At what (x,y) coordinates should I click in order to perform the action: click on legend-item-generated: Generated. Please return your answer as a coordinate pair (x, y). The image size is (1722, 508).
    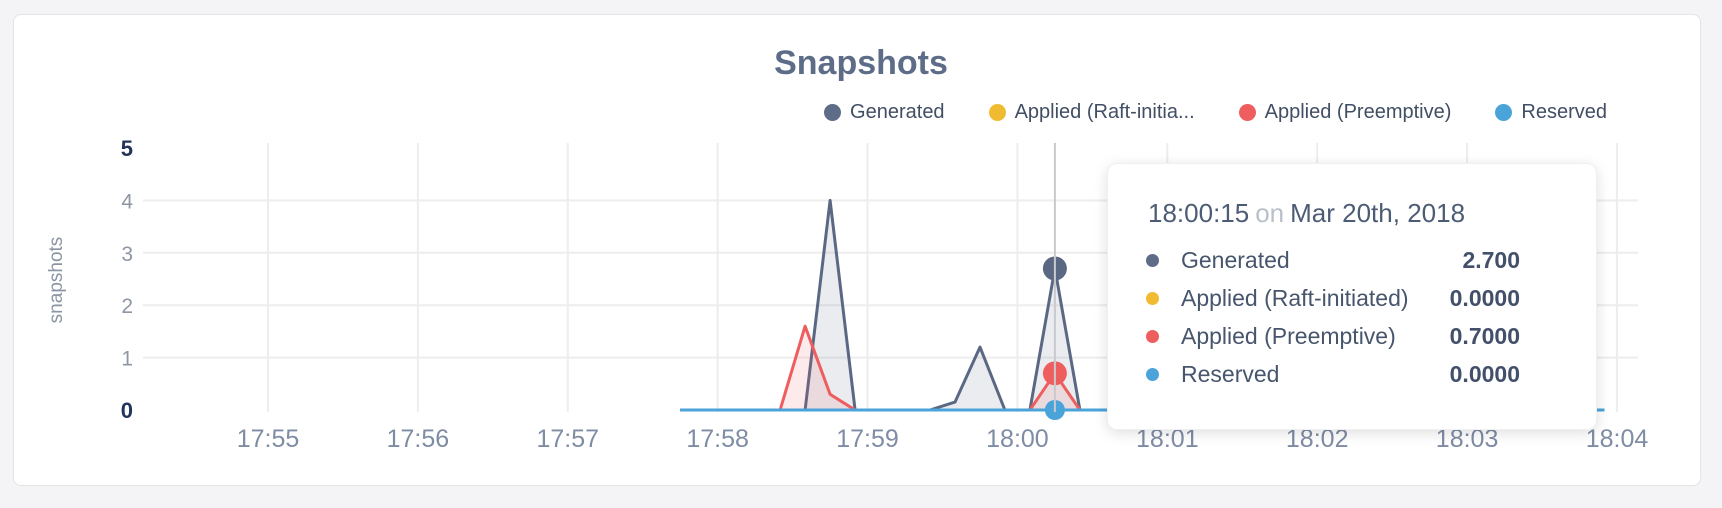
    Looking at the image, I should click on (884, 112).